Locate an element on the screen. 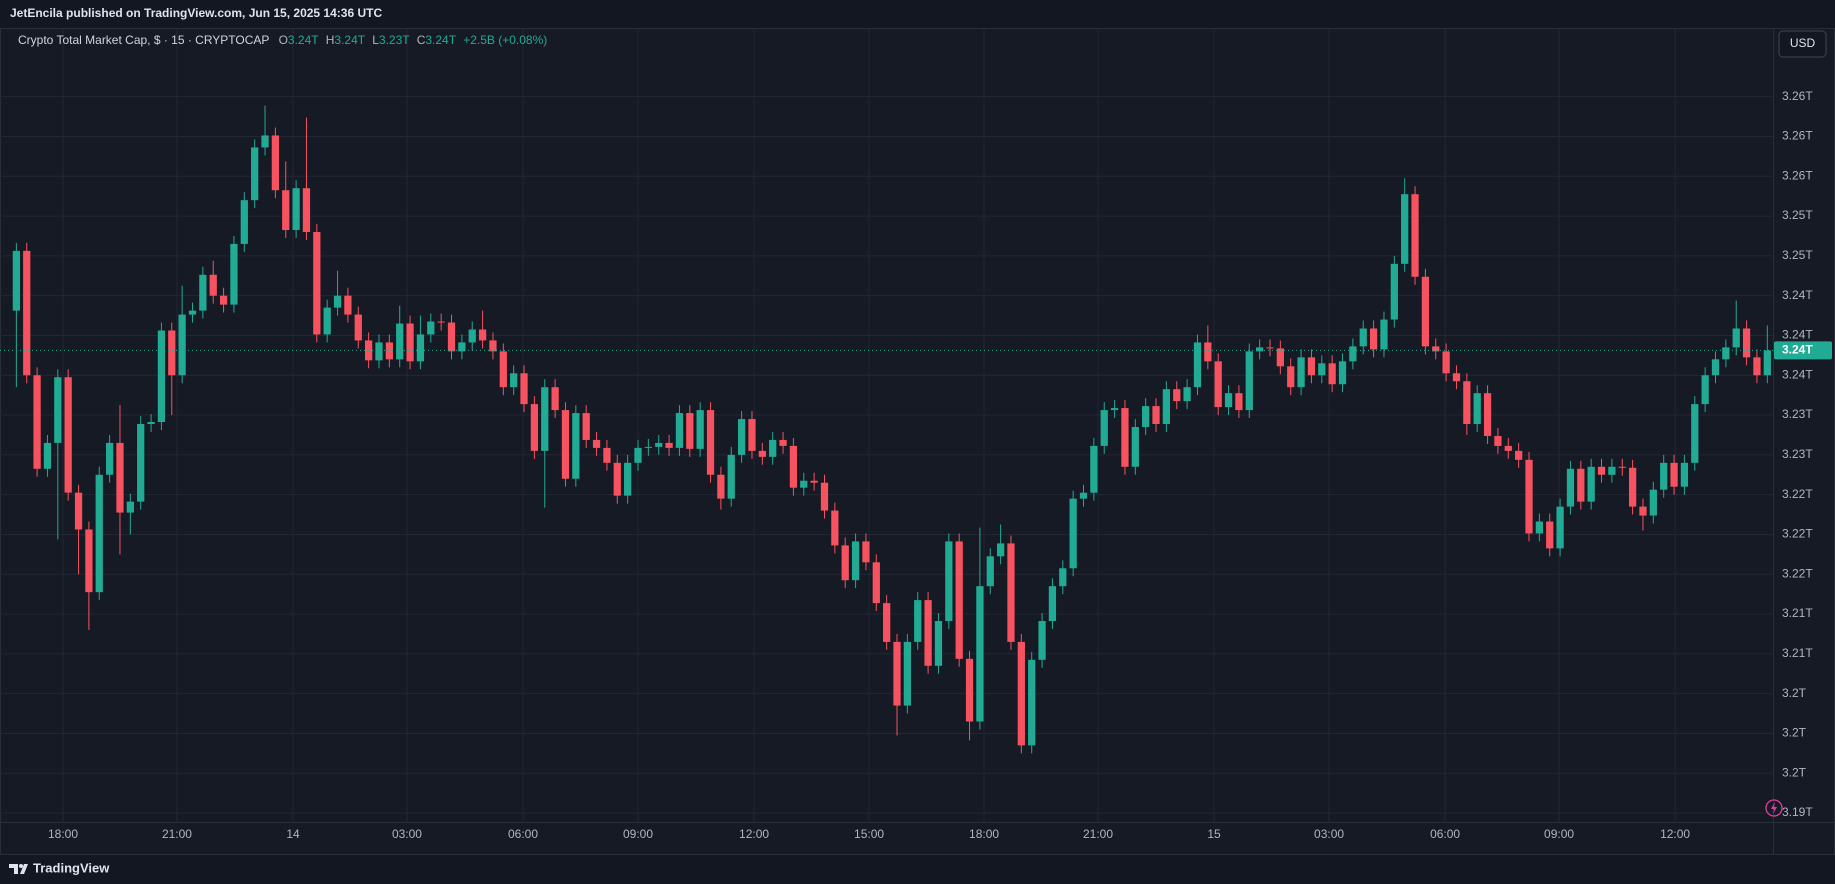 This screenshot has width=1835, height=884. currency-button is located at coordinates (1802, 44).